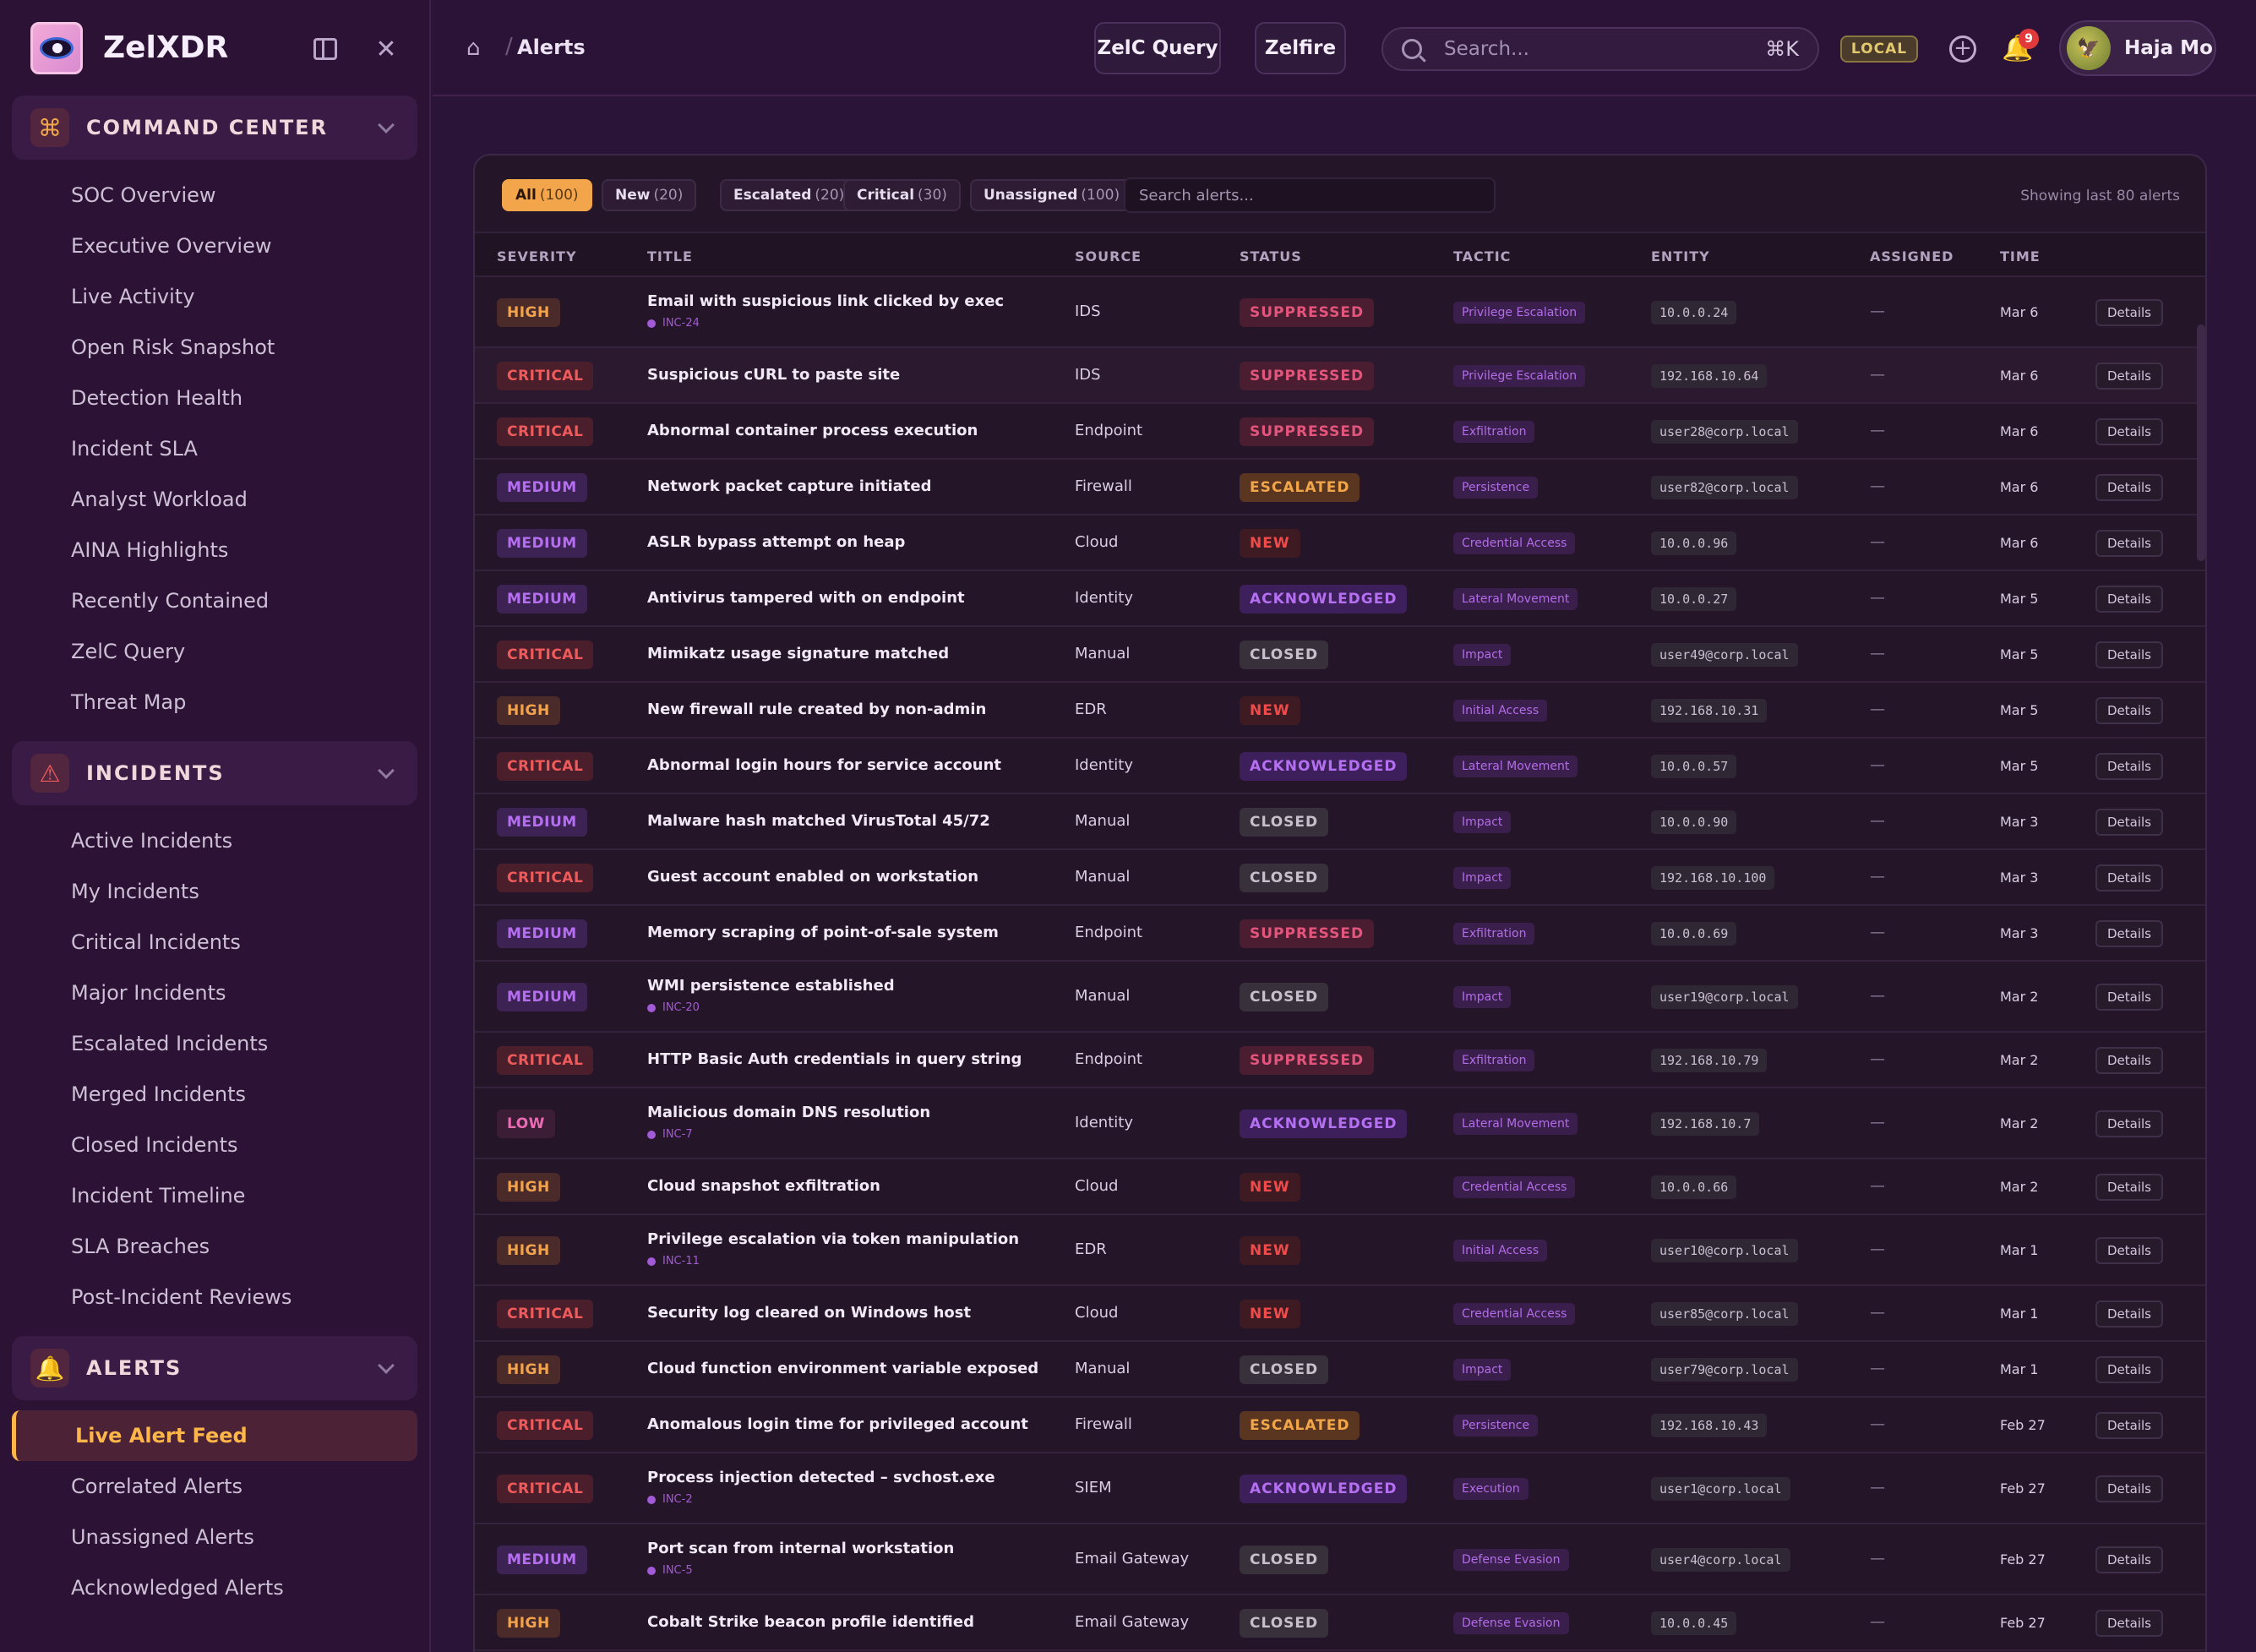  Describe the element at coordinates (902, 195) in the screenshot. I see `filter-chip-critical: Critical (30)` at that location.